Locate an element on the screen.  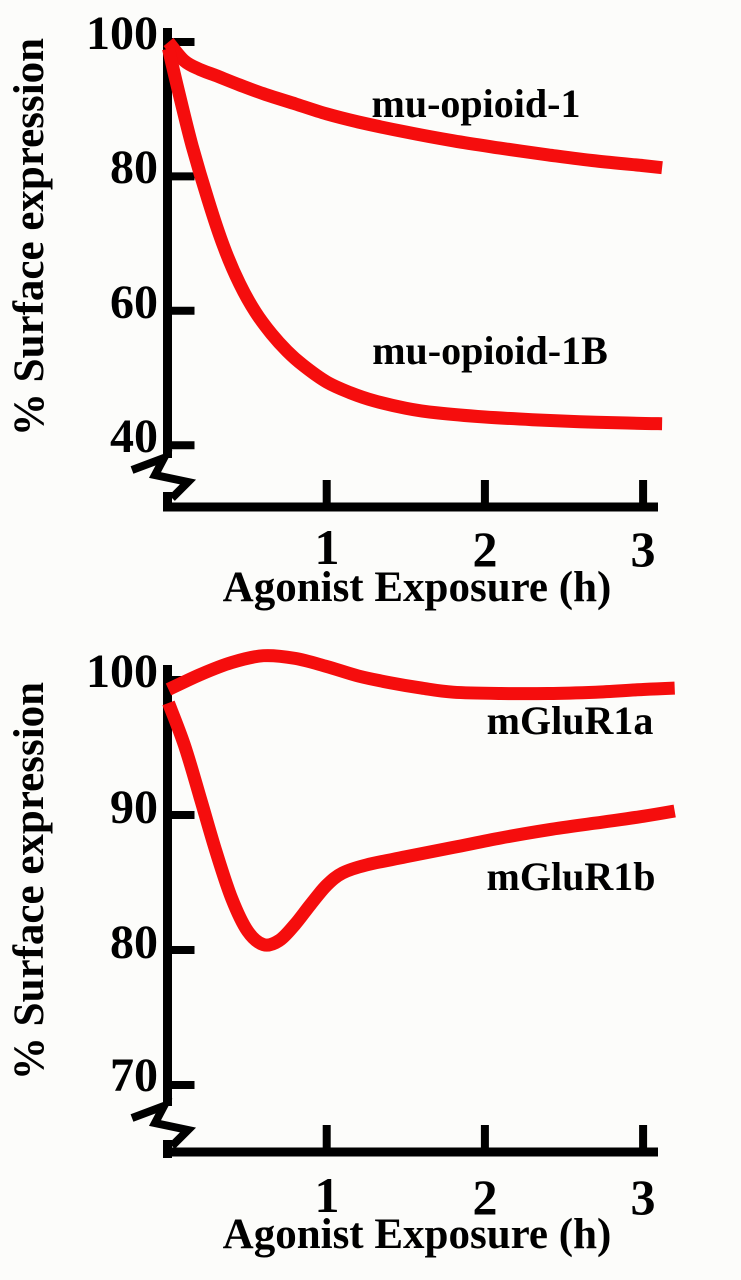
top-x-tick-label-1: 1 is located at coordinates (327, 547).